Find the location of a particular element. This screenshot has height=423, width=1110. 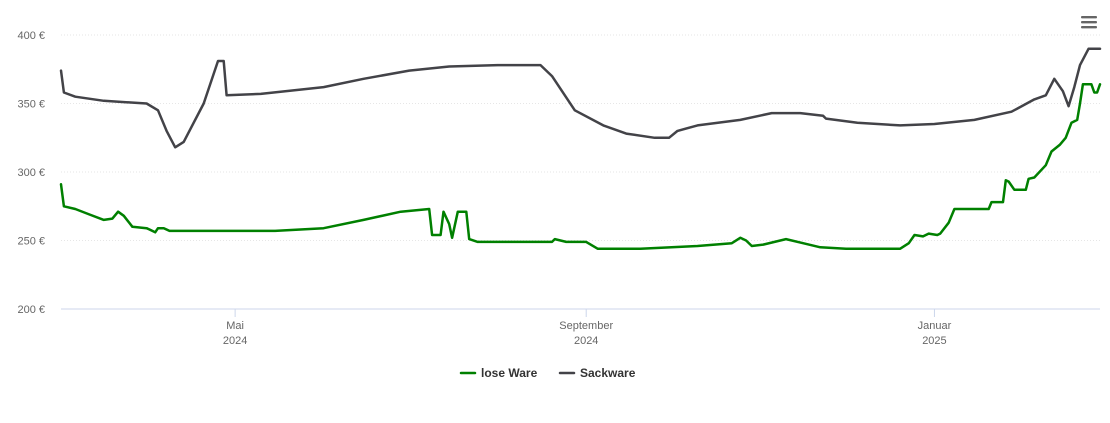

y-tick-label: 400 € is located at coordinates (31, 36).